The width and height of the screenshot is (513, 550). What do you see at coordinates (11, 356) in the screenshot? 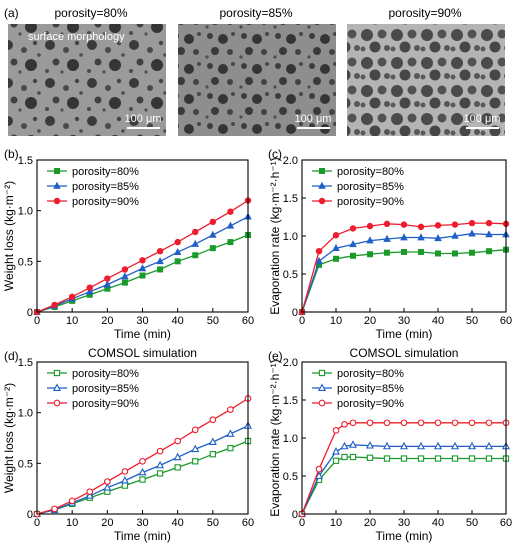
I see `panel-label-d: (d)` at bounding box center [11, 356].